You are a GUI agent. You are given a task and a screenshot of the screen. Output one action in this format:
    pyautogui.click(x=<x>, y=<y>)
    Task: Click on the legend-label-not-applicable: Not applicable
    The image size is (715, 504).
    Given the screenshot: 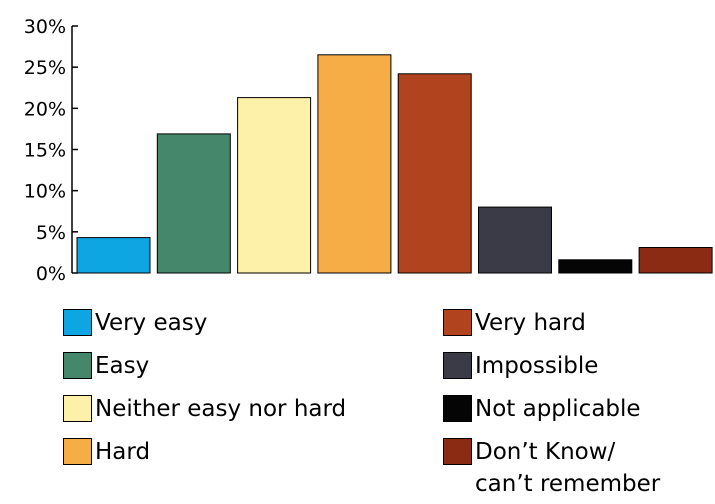 What is the action you would take?
    pyautogui.click(x=558, y=409)
    